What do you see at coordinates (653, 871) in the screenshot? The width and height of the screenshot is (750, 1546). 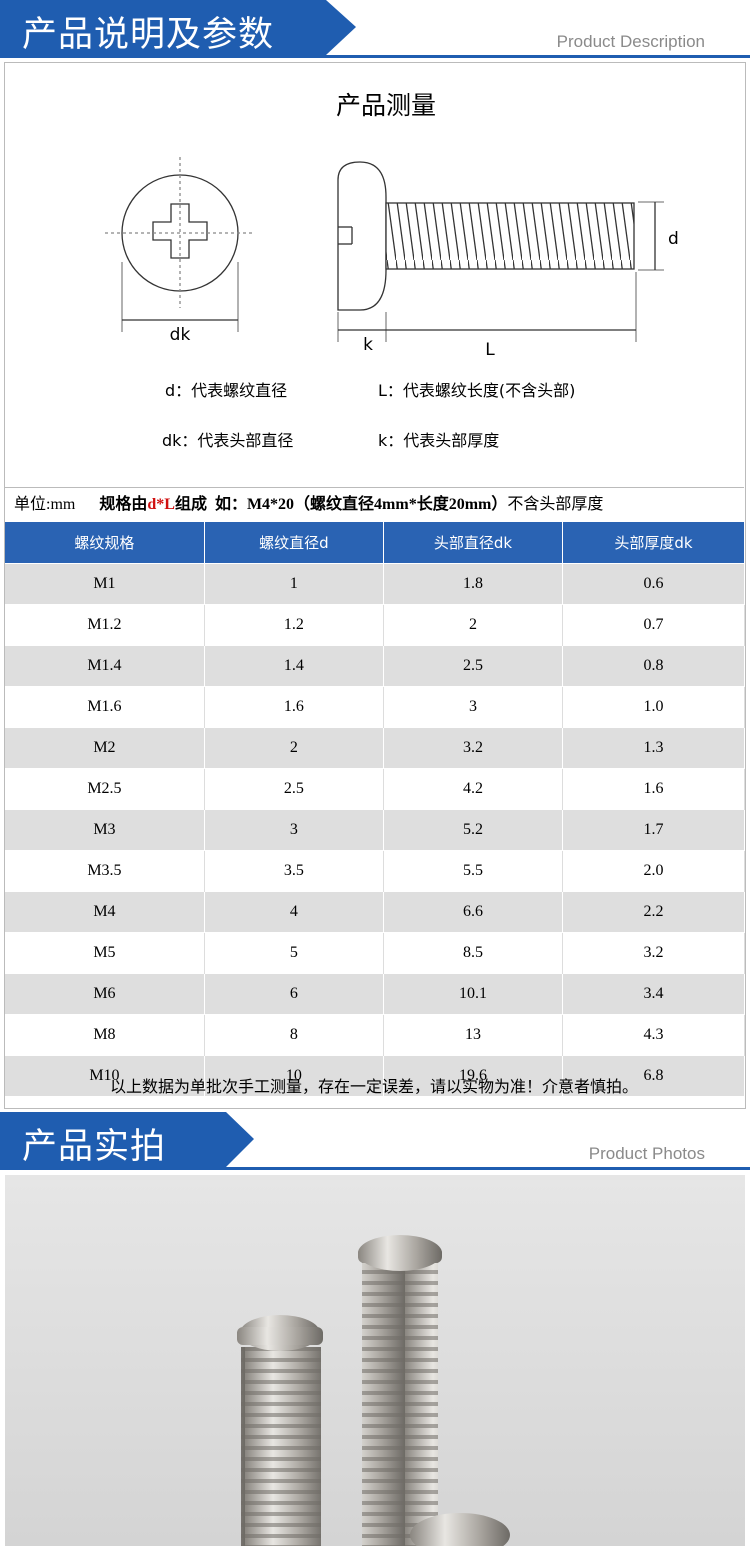 I see `table-cell: 2.0` at bounding box center [653, 871].